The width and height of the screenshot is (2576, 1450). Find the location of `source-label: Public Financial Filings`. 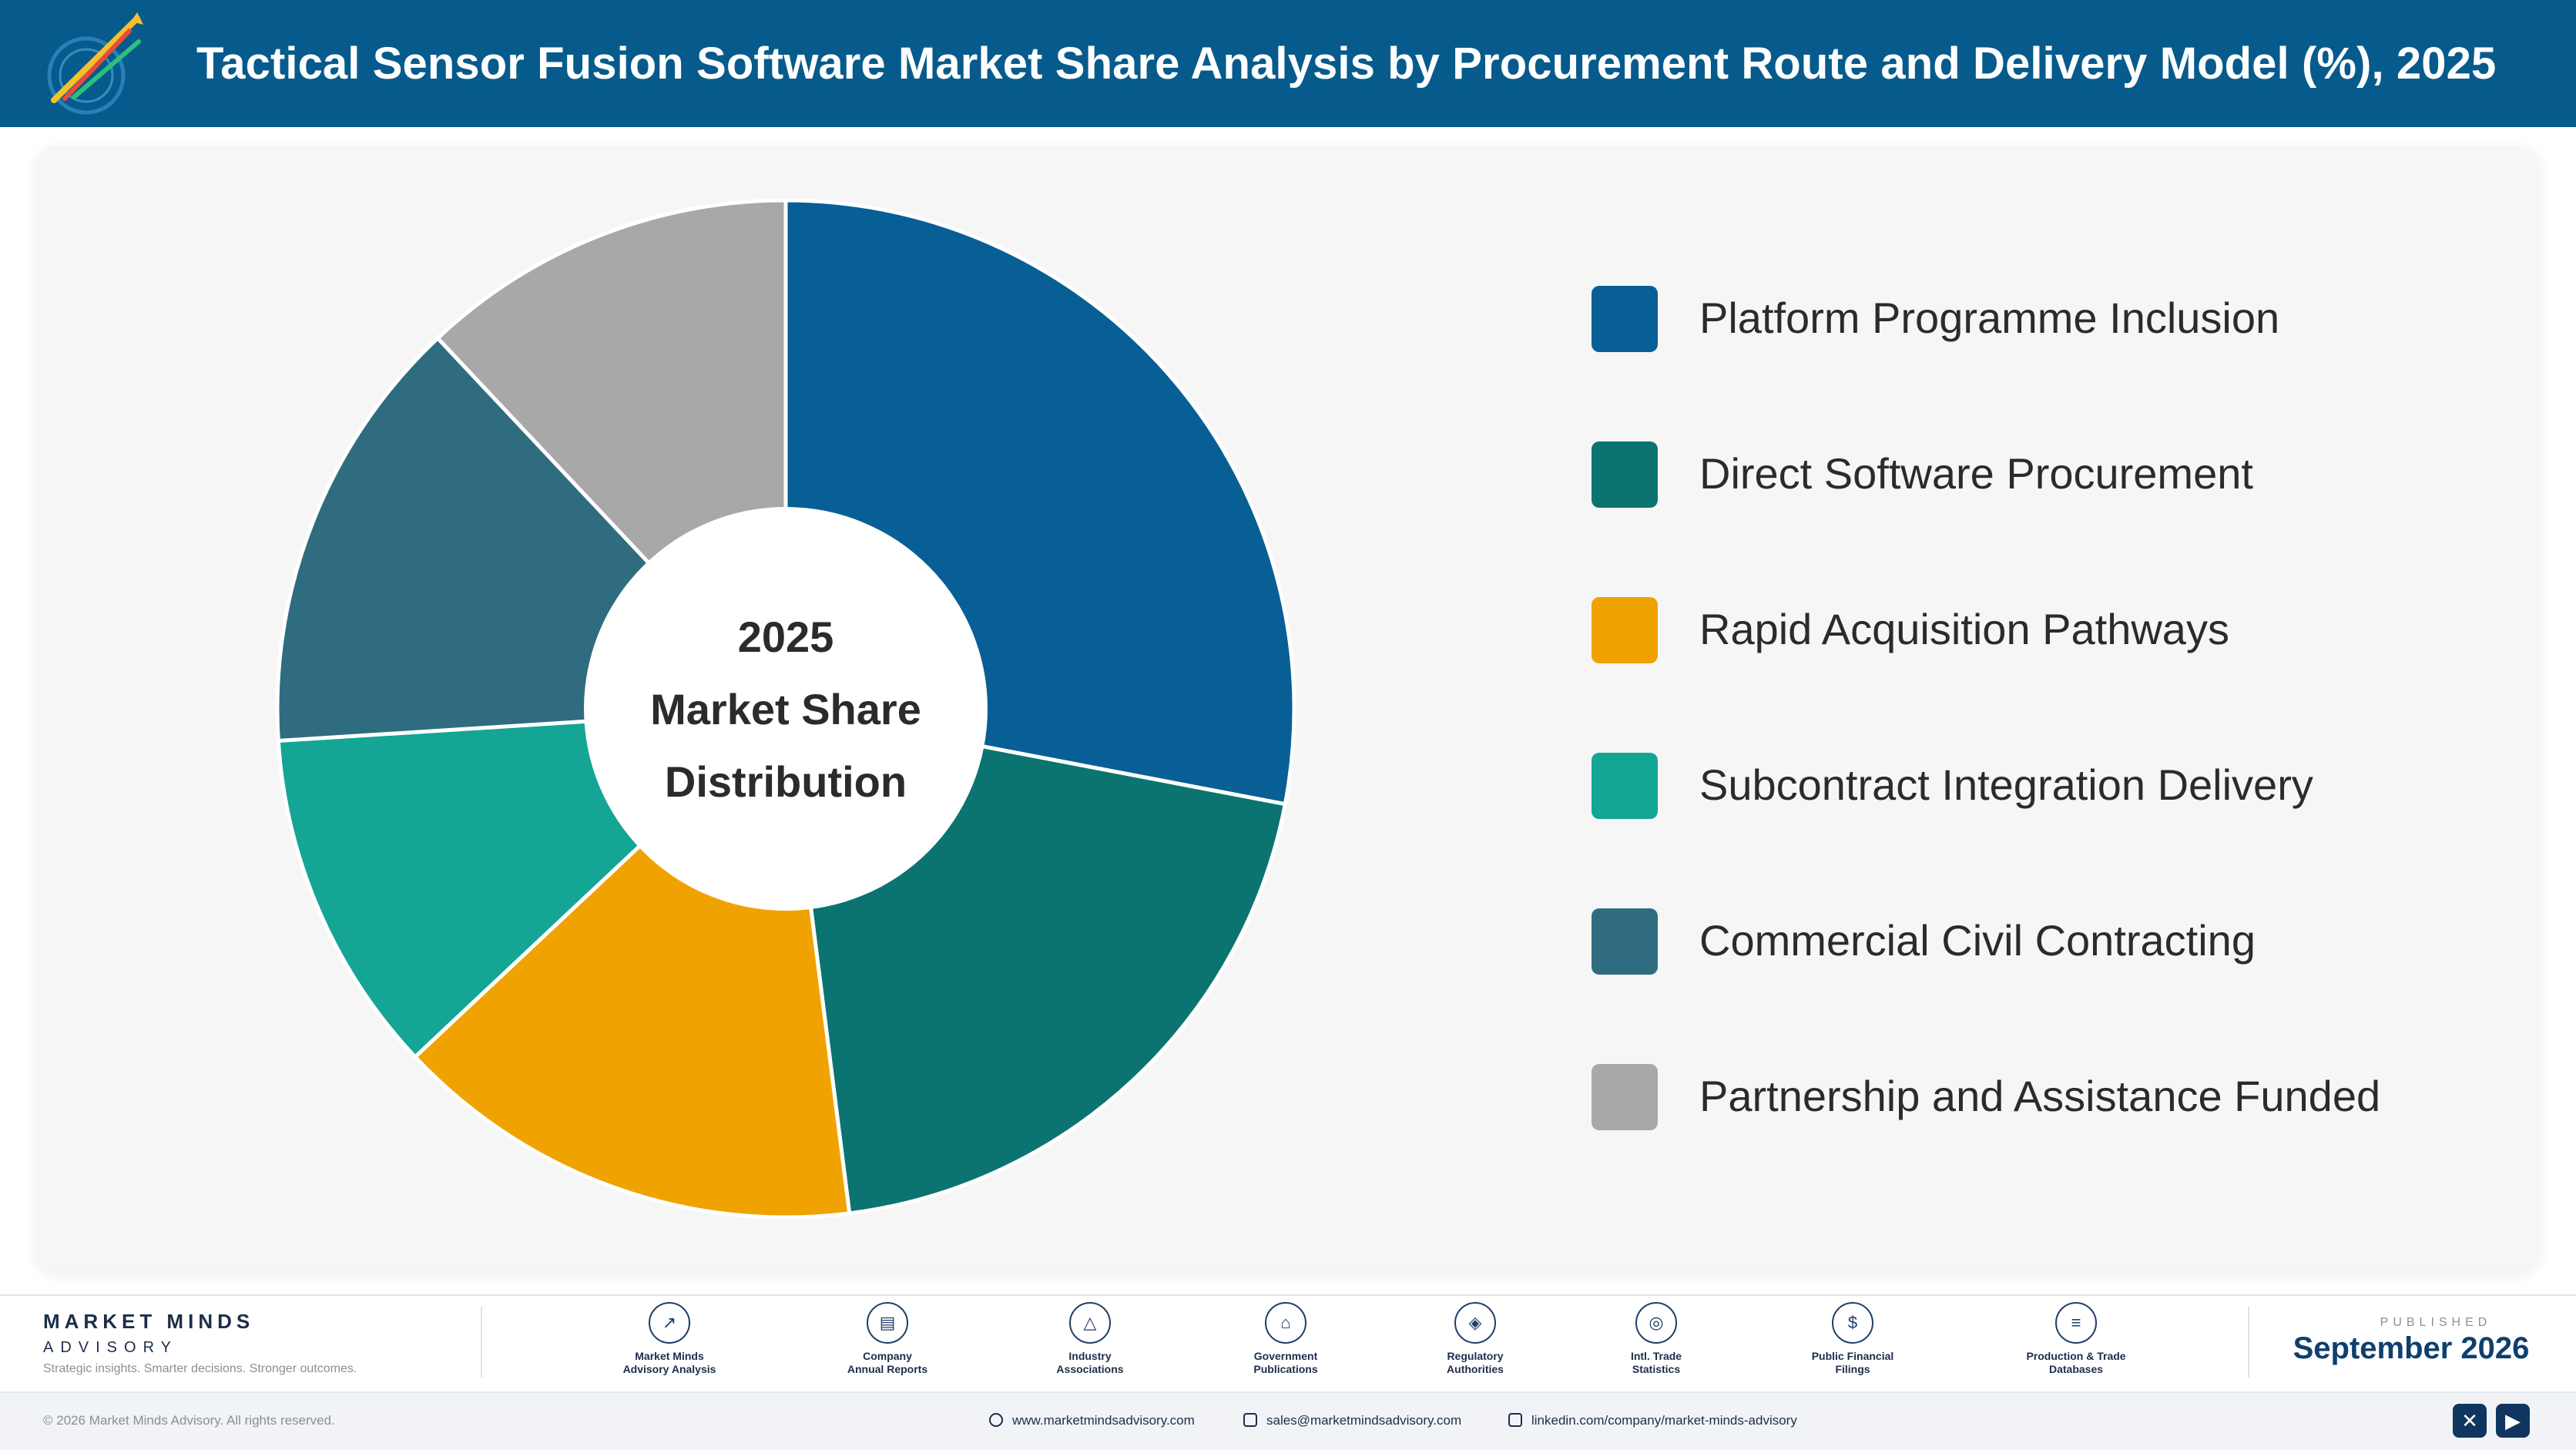

source-label: Public Financial Filings is located at coordinates (1852, 1362).